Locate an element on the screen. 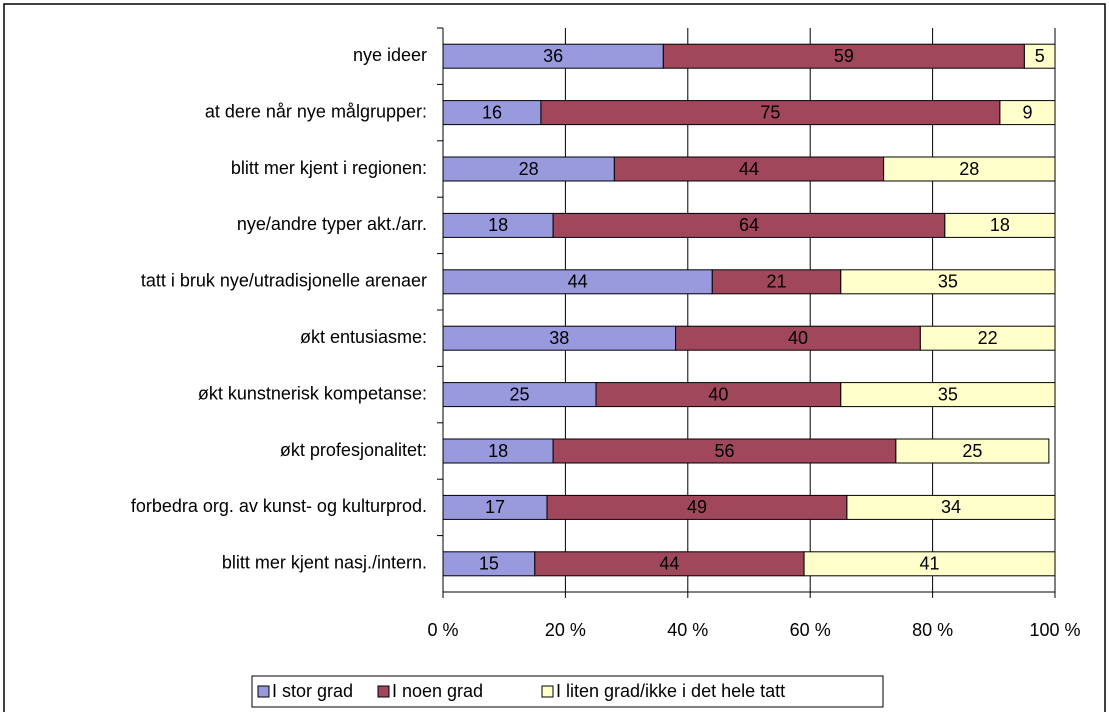  y-tick-label: tatt i bruk nye/utradisjonelle arenaer is located at coordinates (284, 281).